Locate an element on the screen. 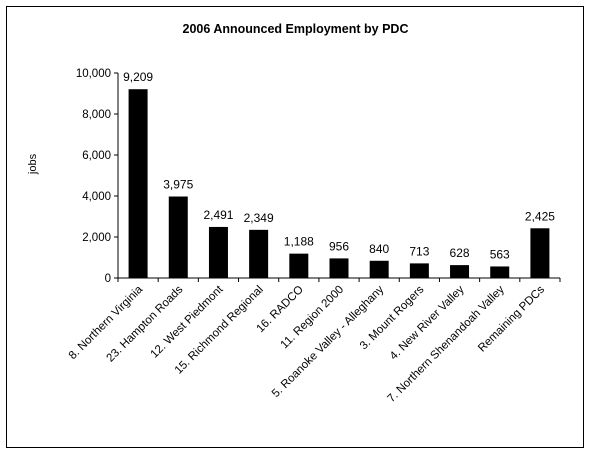 Image resolution: width=591 pixels, height=454 pixels. data-label: 2,425 is located at coordinates (540, 216).